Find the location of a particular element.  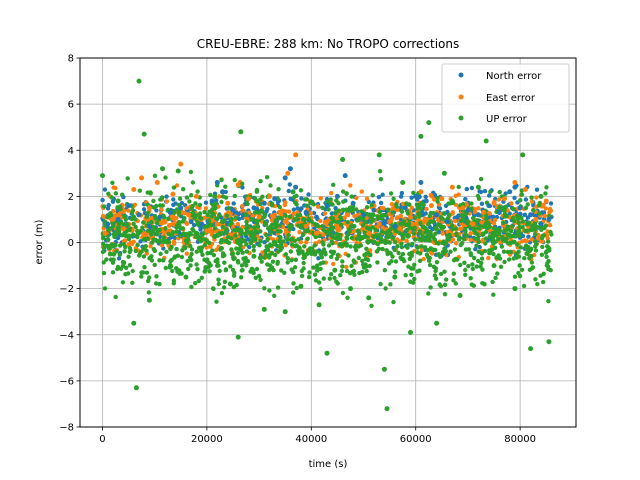

y-tick-label: 2 is located at coordinates (71, 197).